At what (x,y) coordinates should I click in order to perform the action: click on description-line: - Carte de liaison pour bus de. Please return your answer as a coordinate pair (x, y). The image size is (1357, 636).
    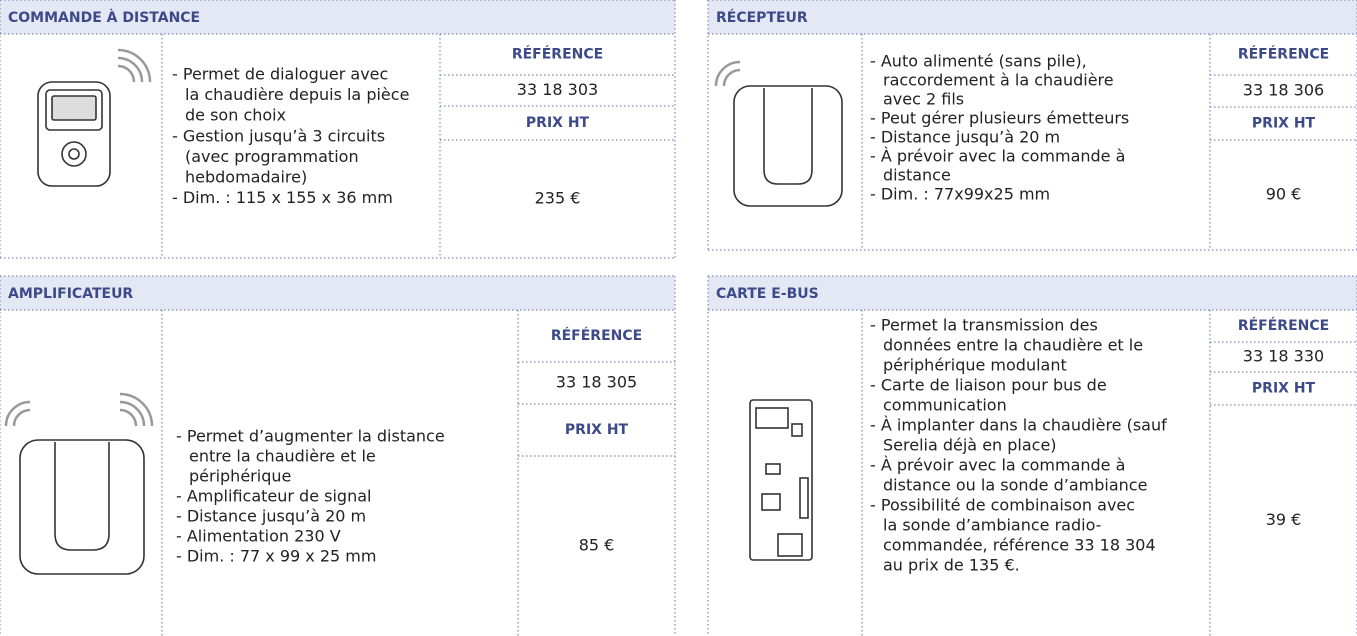
    Looking at the image, I should click on (988, 385).